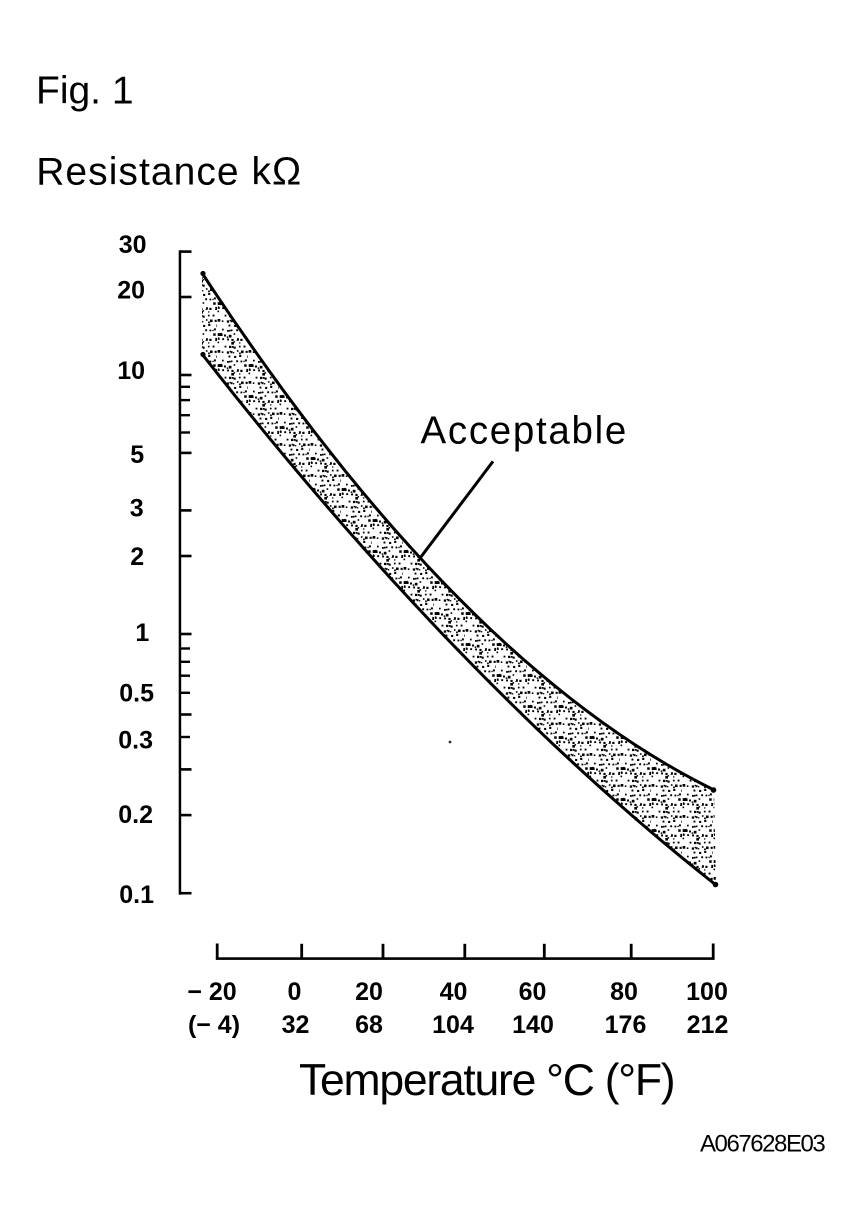 The height and width of the screenshot is (1226, 857). I want to click on svg-text: 212, so click(708, 1025).